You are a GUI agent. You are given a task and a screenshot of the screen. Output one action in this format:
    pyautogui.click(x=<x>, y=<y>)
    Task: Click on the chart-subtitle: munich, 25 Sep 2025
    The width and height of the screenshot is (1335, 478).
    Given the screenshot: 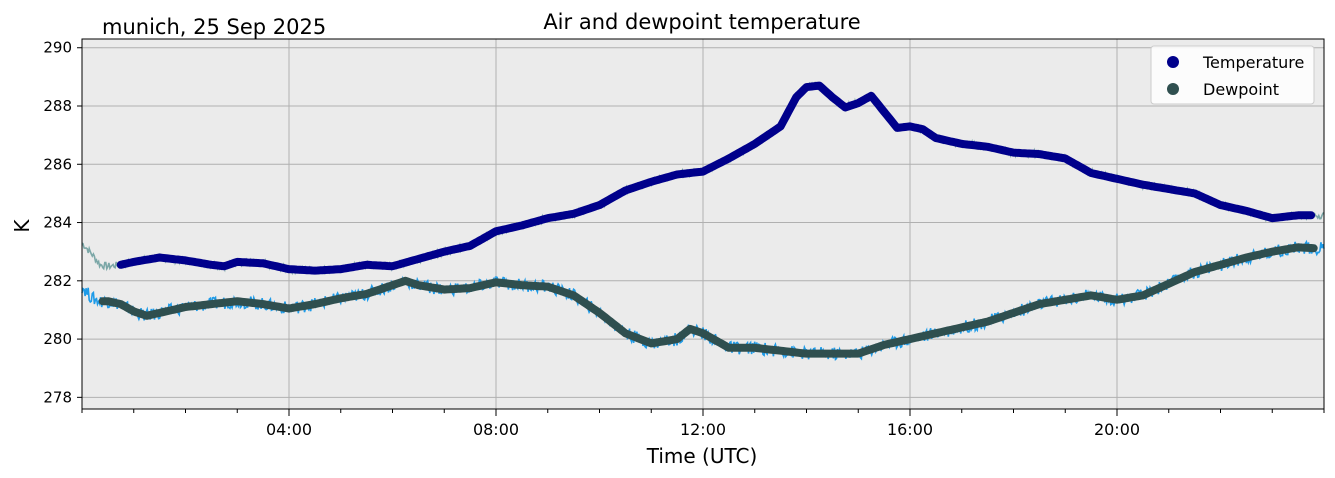 What is the action you would take?
    pyautogui.click(x=214, y=27)
    